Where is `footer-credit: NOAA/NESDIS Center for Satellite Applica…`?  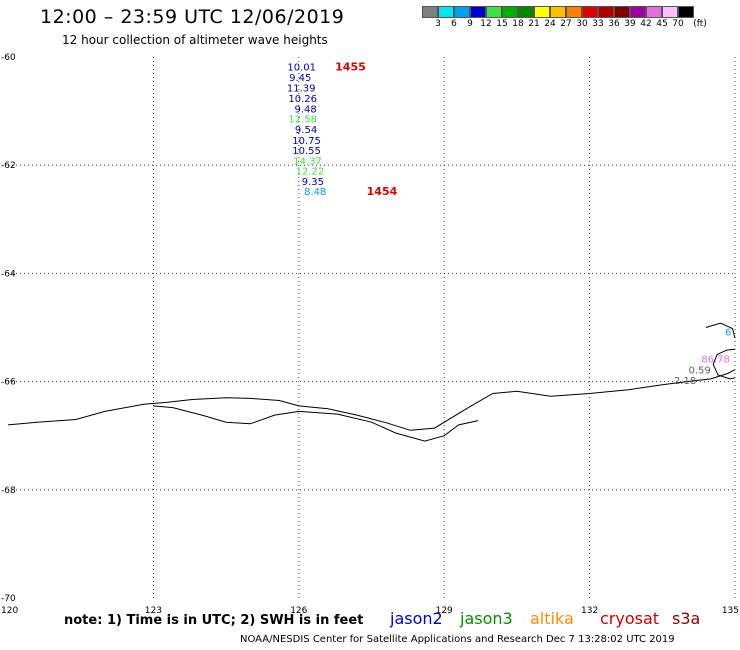
footer-credit: NOAA/NESDIS Center for Satellite Applica… is located at coordinates (457, 639).